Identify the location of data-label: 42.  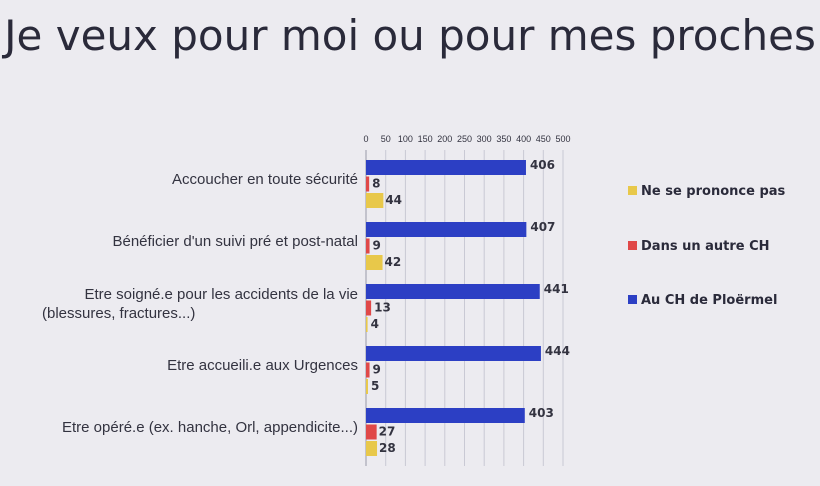
(393, 262).